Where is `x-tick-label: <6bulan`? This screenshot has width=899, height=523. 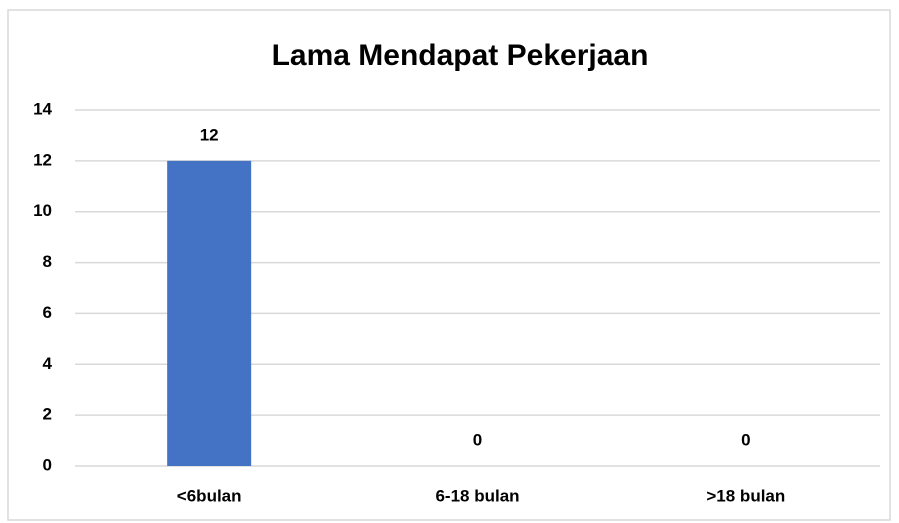
x-tick-label: <6bulan is located at coordinates (209, 495).